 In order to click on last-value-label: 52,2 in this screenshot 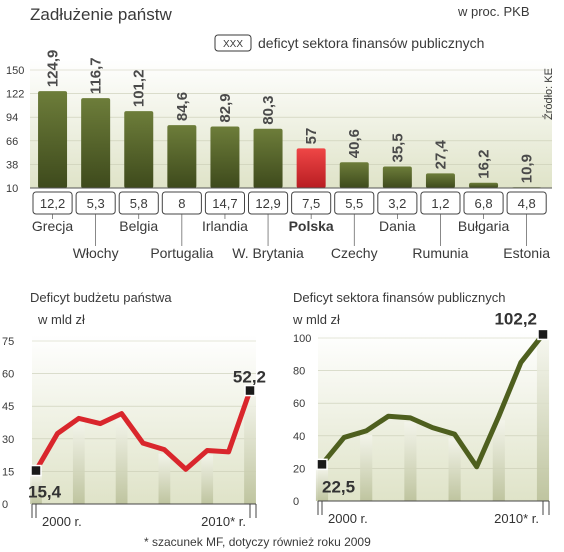, I will do `click(249, 377)`.